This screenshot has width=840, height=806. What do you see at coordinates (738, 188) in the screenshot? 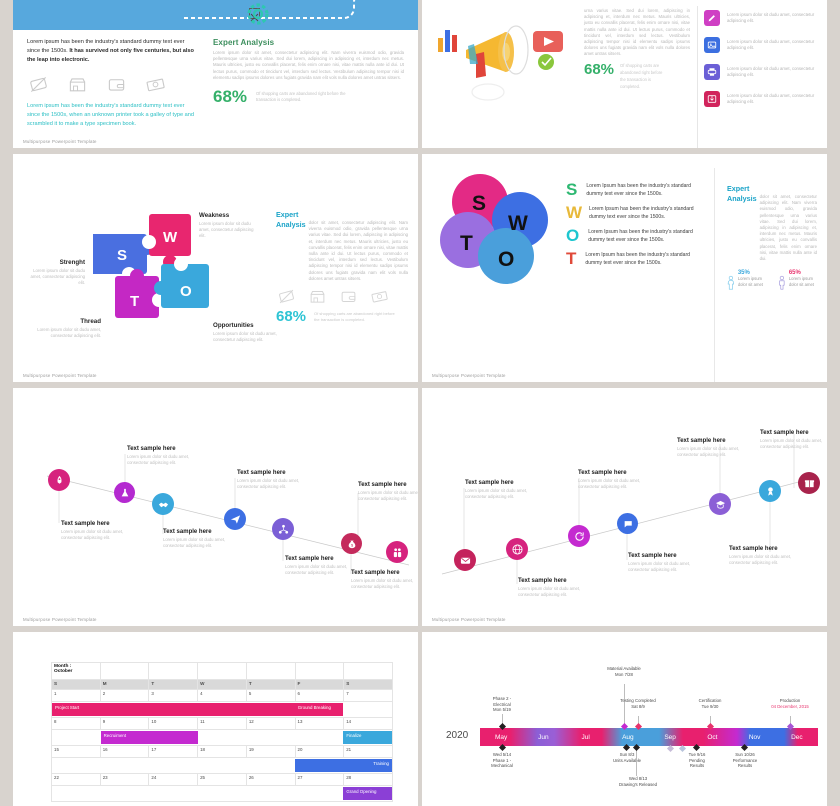
I see `expert-title-line1: Expert` at bounding box center [738, 188].